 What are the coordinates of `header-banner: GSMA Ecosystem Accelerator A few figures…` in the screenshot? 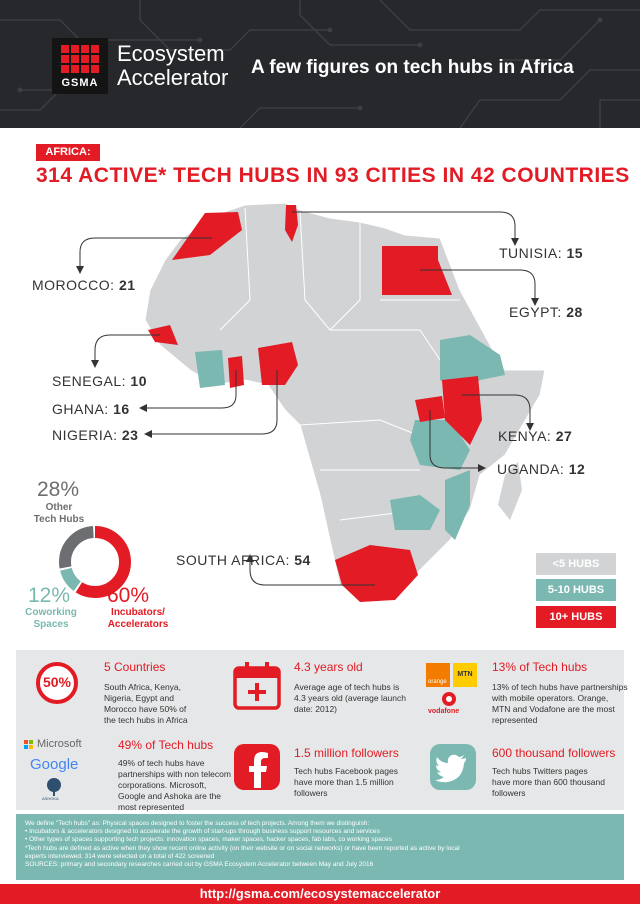 It's located at (320, 64).